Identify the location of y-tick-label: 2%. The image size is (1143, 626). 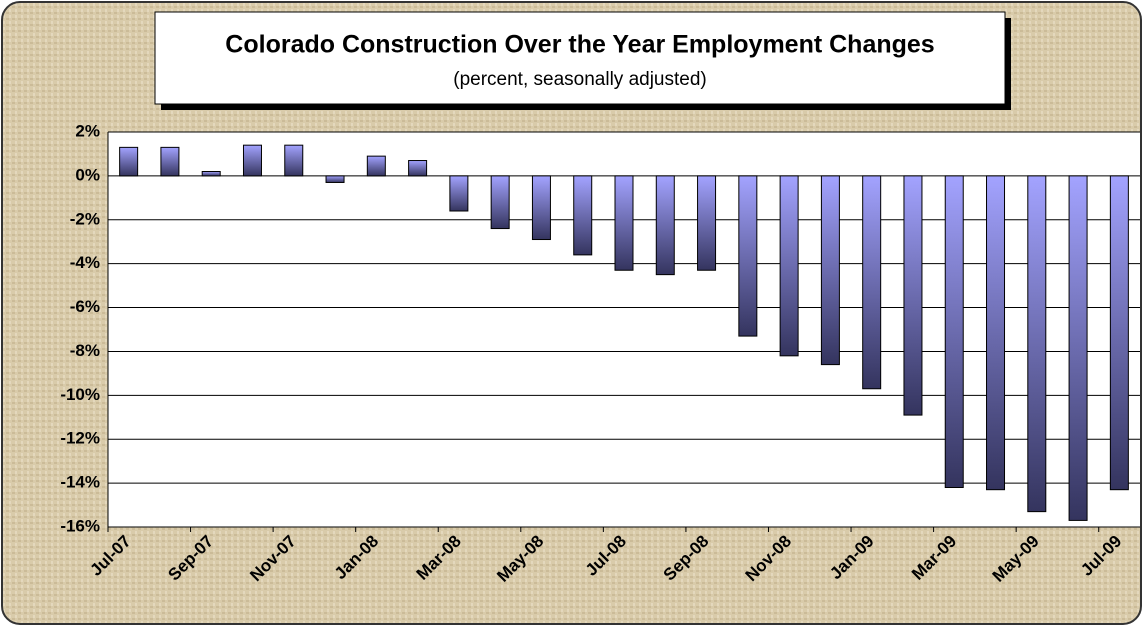
(87, 130).